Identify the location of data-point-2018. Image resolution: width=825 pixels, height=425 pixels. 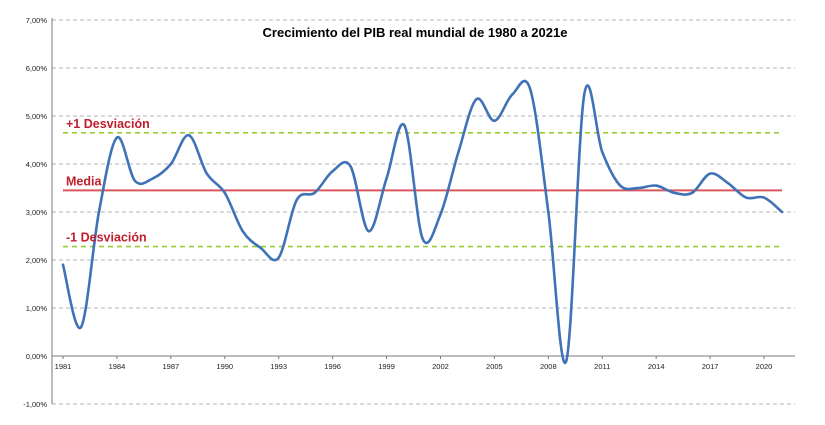
(728, 183).